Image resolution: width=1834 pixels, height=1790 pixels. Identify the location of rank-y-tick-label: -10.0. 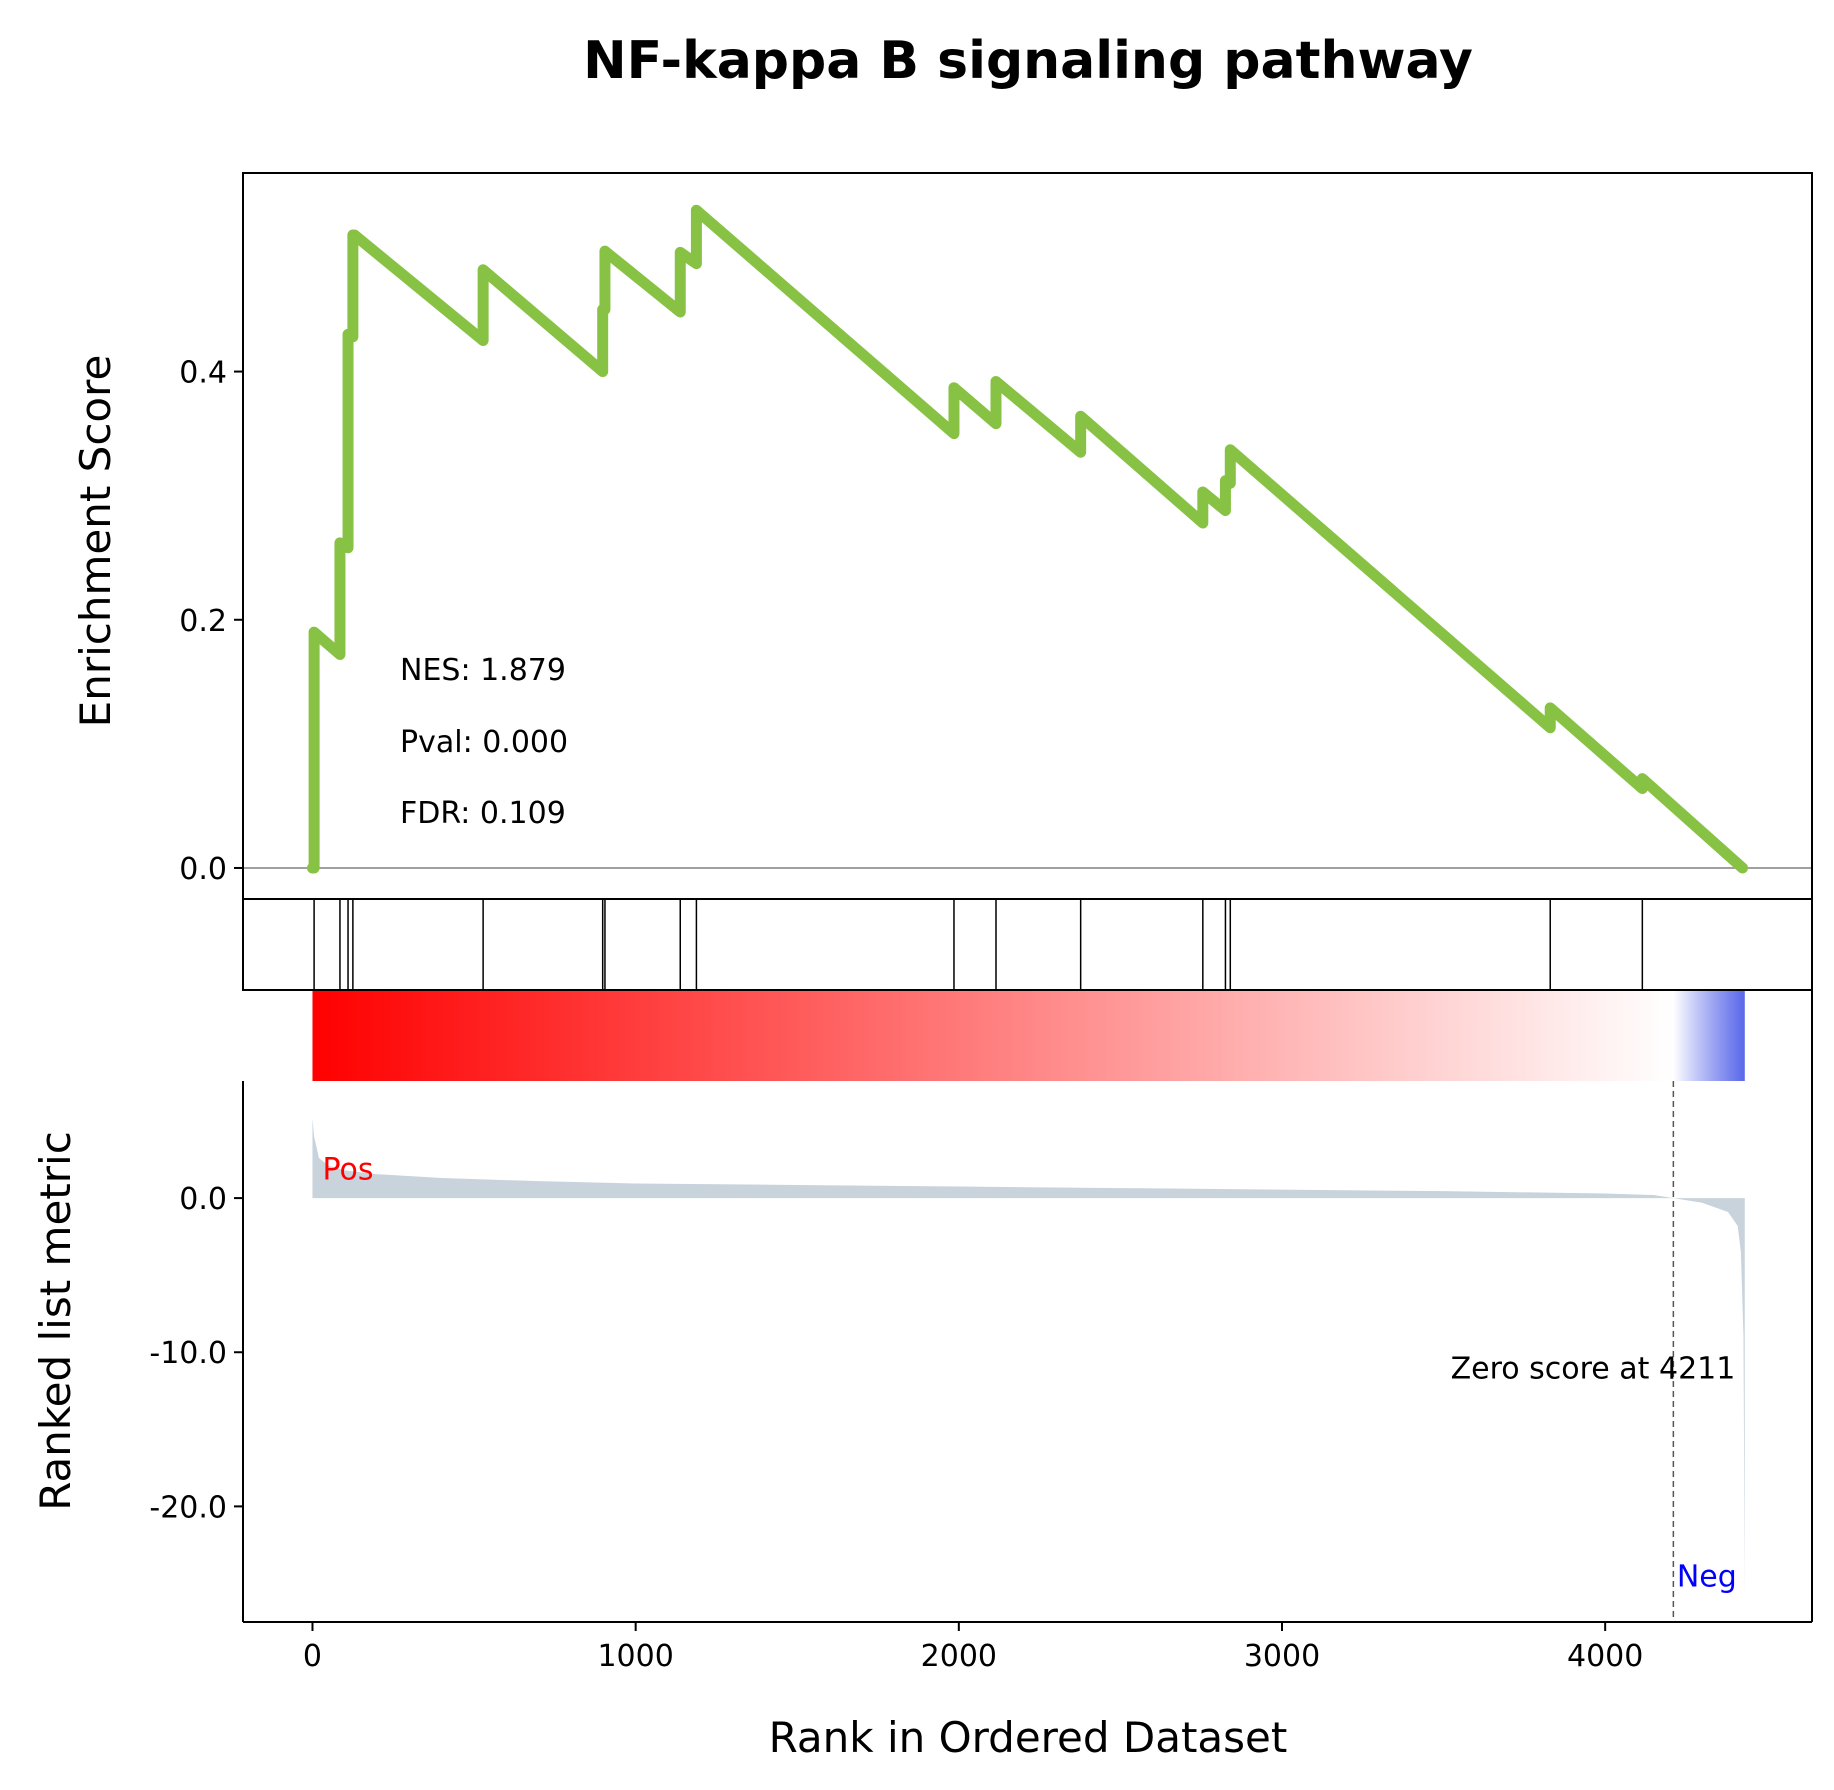
(188, 1353).